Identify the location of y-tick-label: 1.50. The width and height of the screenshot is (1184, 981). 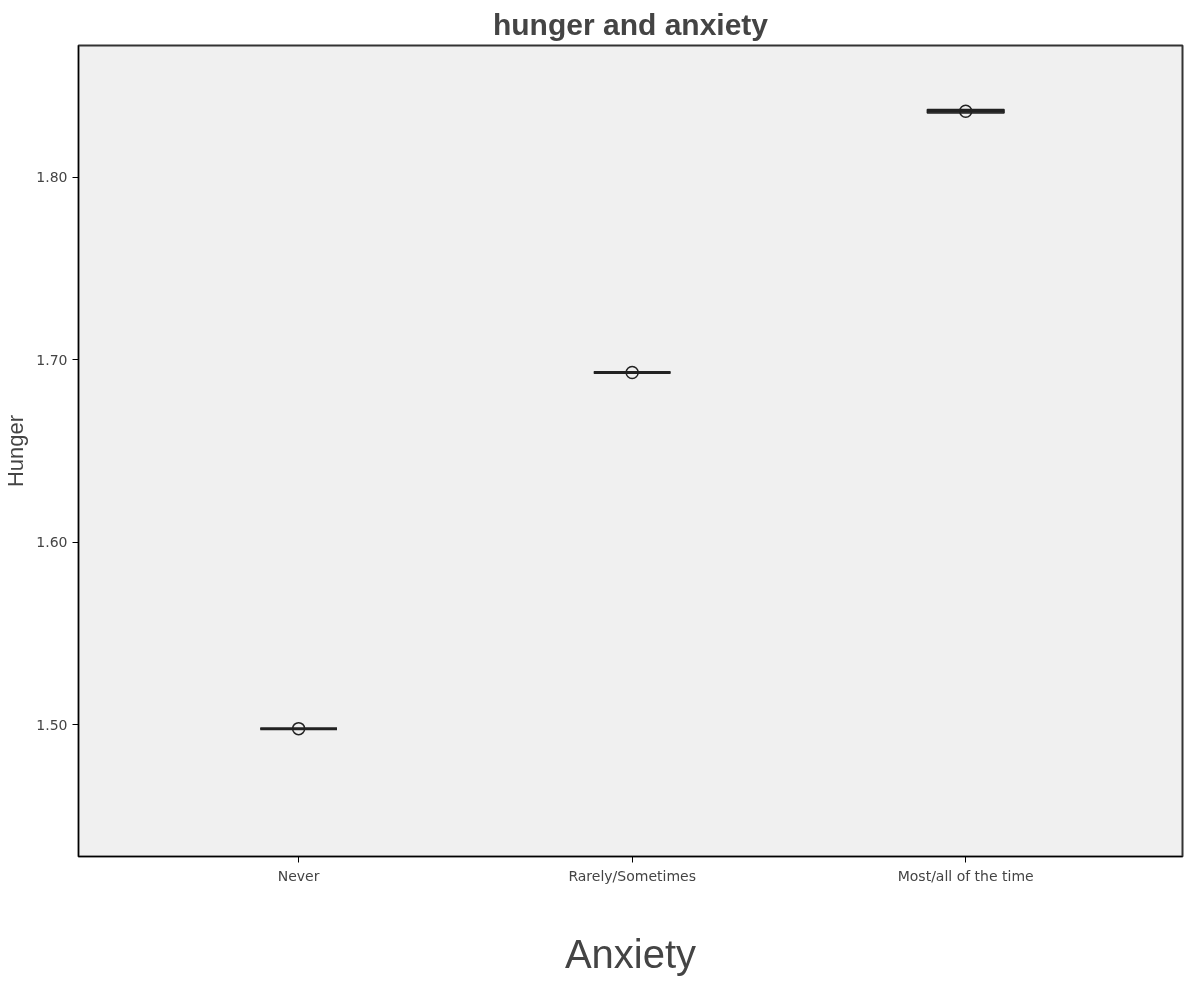
(52, 724).